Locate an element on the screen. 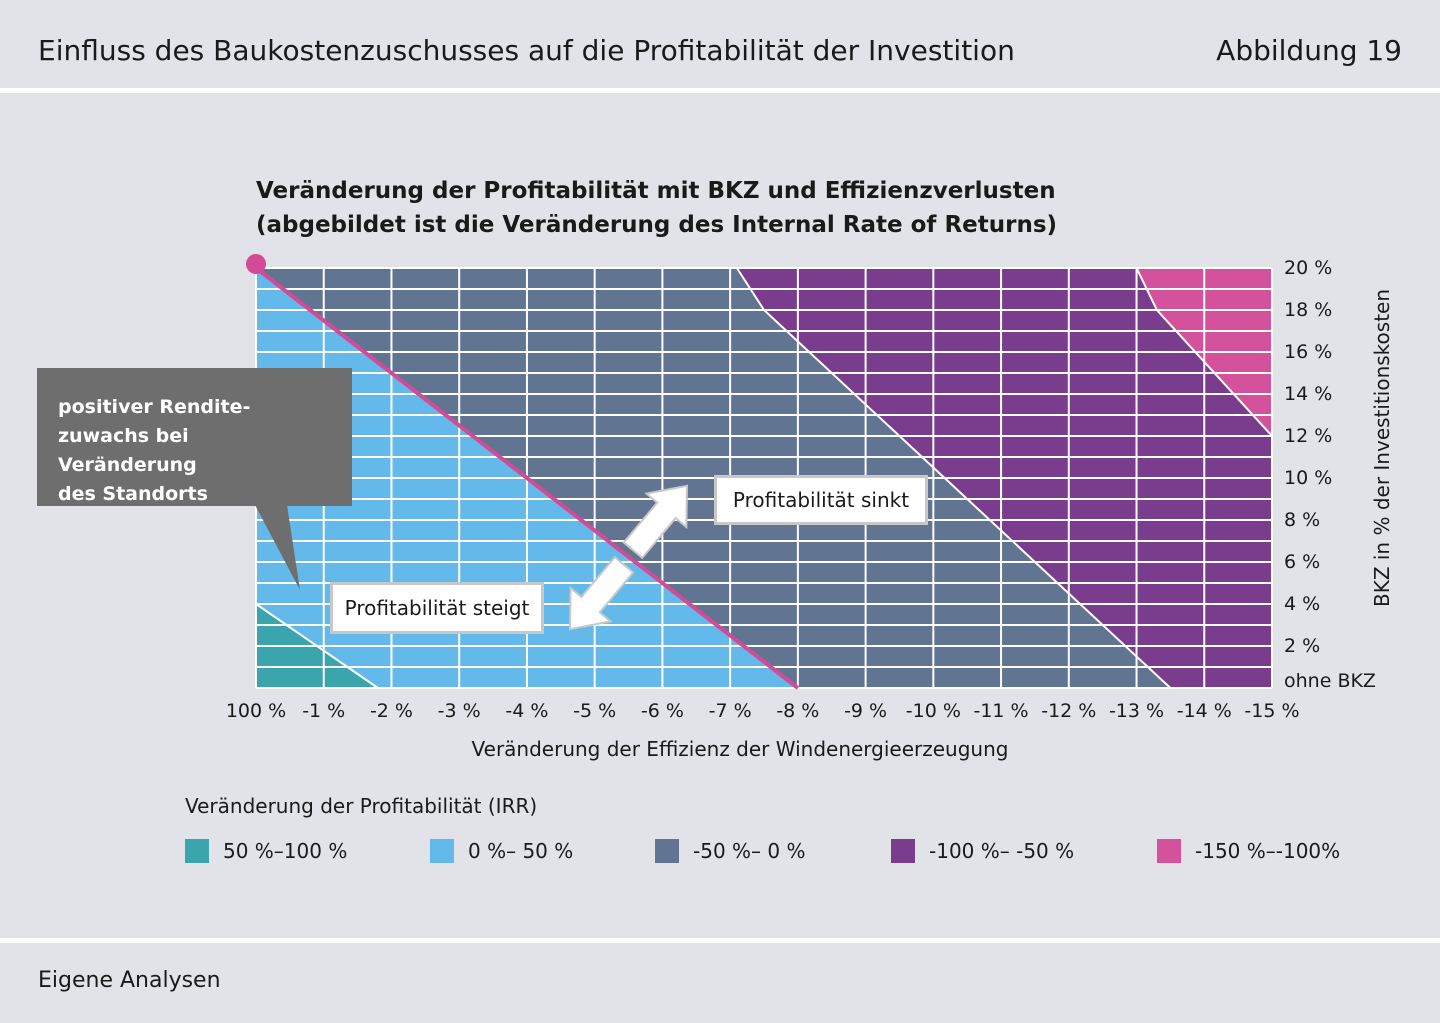 The image size is (1440, 1023). label-profitability-falls-text: Profitabilität sinkt is located at coordinates (821, 500).